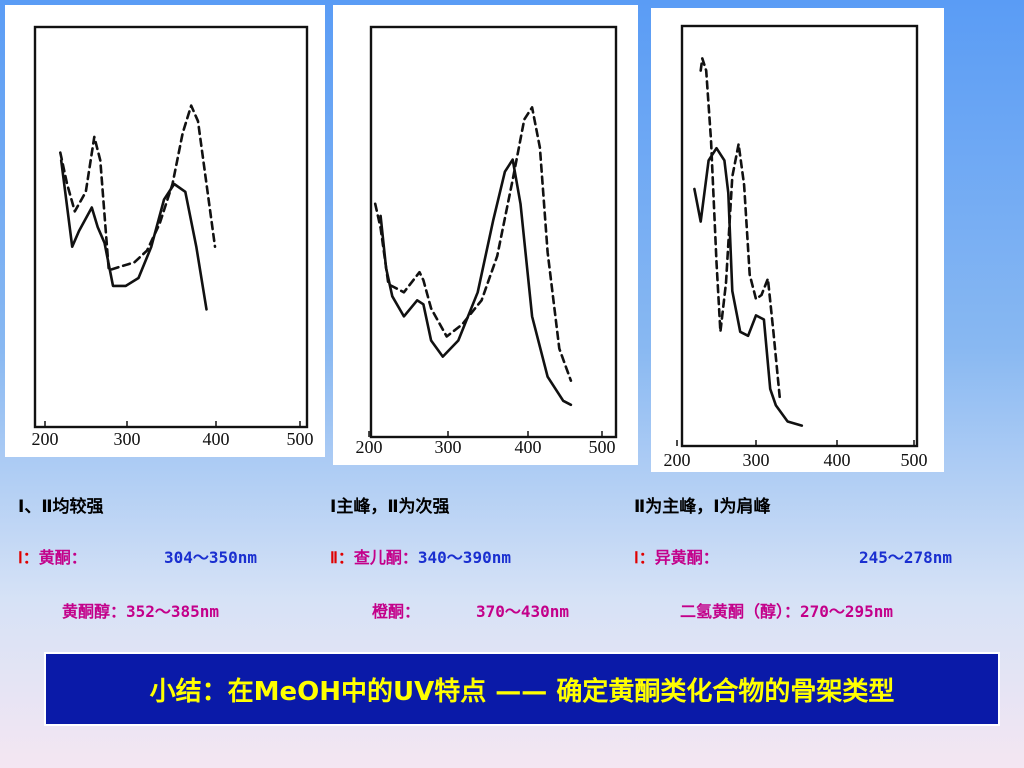 Image resolution: width=1024 pixels, height=768 pixels. Describe the element at coordinates (523, 611) in the screenshot. I see `aurone-range: 370～430nm` at that location.